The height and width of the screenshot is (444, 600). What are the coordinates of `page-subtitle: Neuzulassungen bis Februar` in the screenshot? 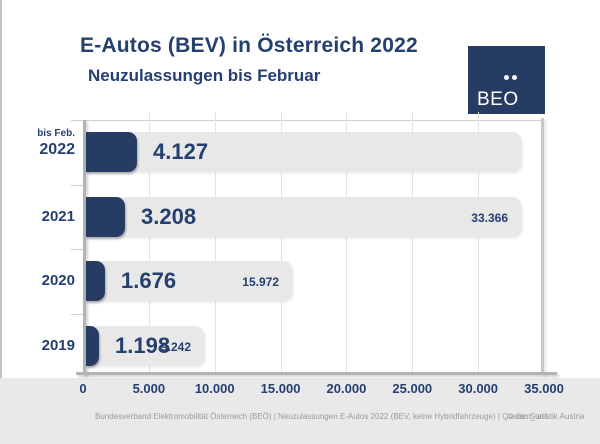 It's located at (204, 75).